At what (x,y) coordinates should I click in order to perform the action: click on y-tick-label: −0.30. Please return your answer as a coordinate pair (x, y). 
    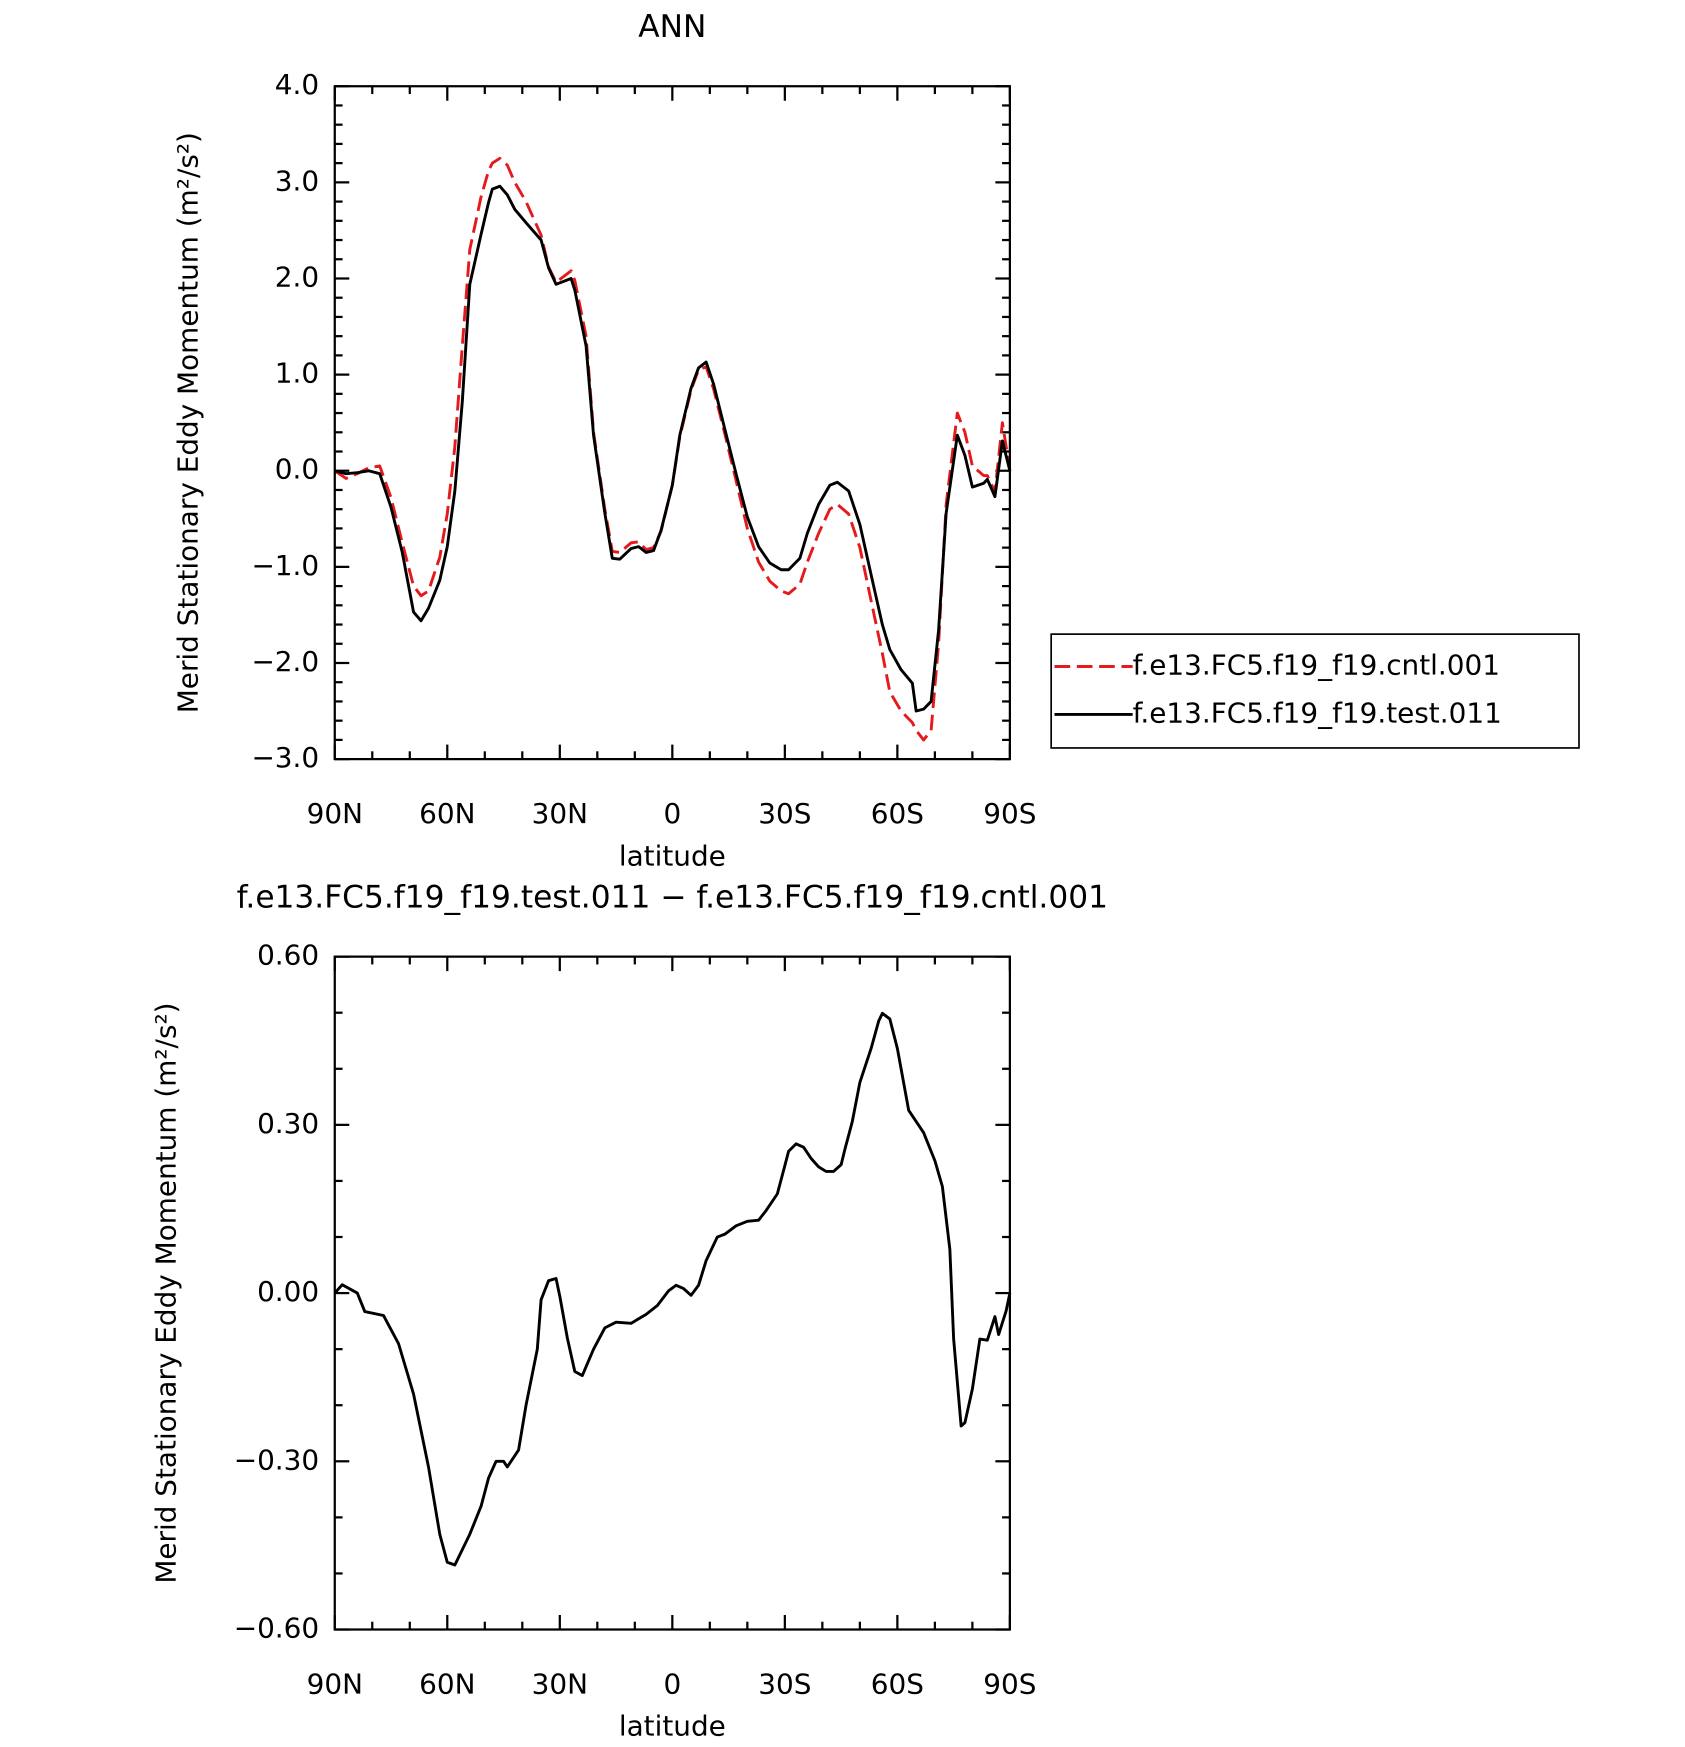
    Looking at the image, I should click on (276, 1459).